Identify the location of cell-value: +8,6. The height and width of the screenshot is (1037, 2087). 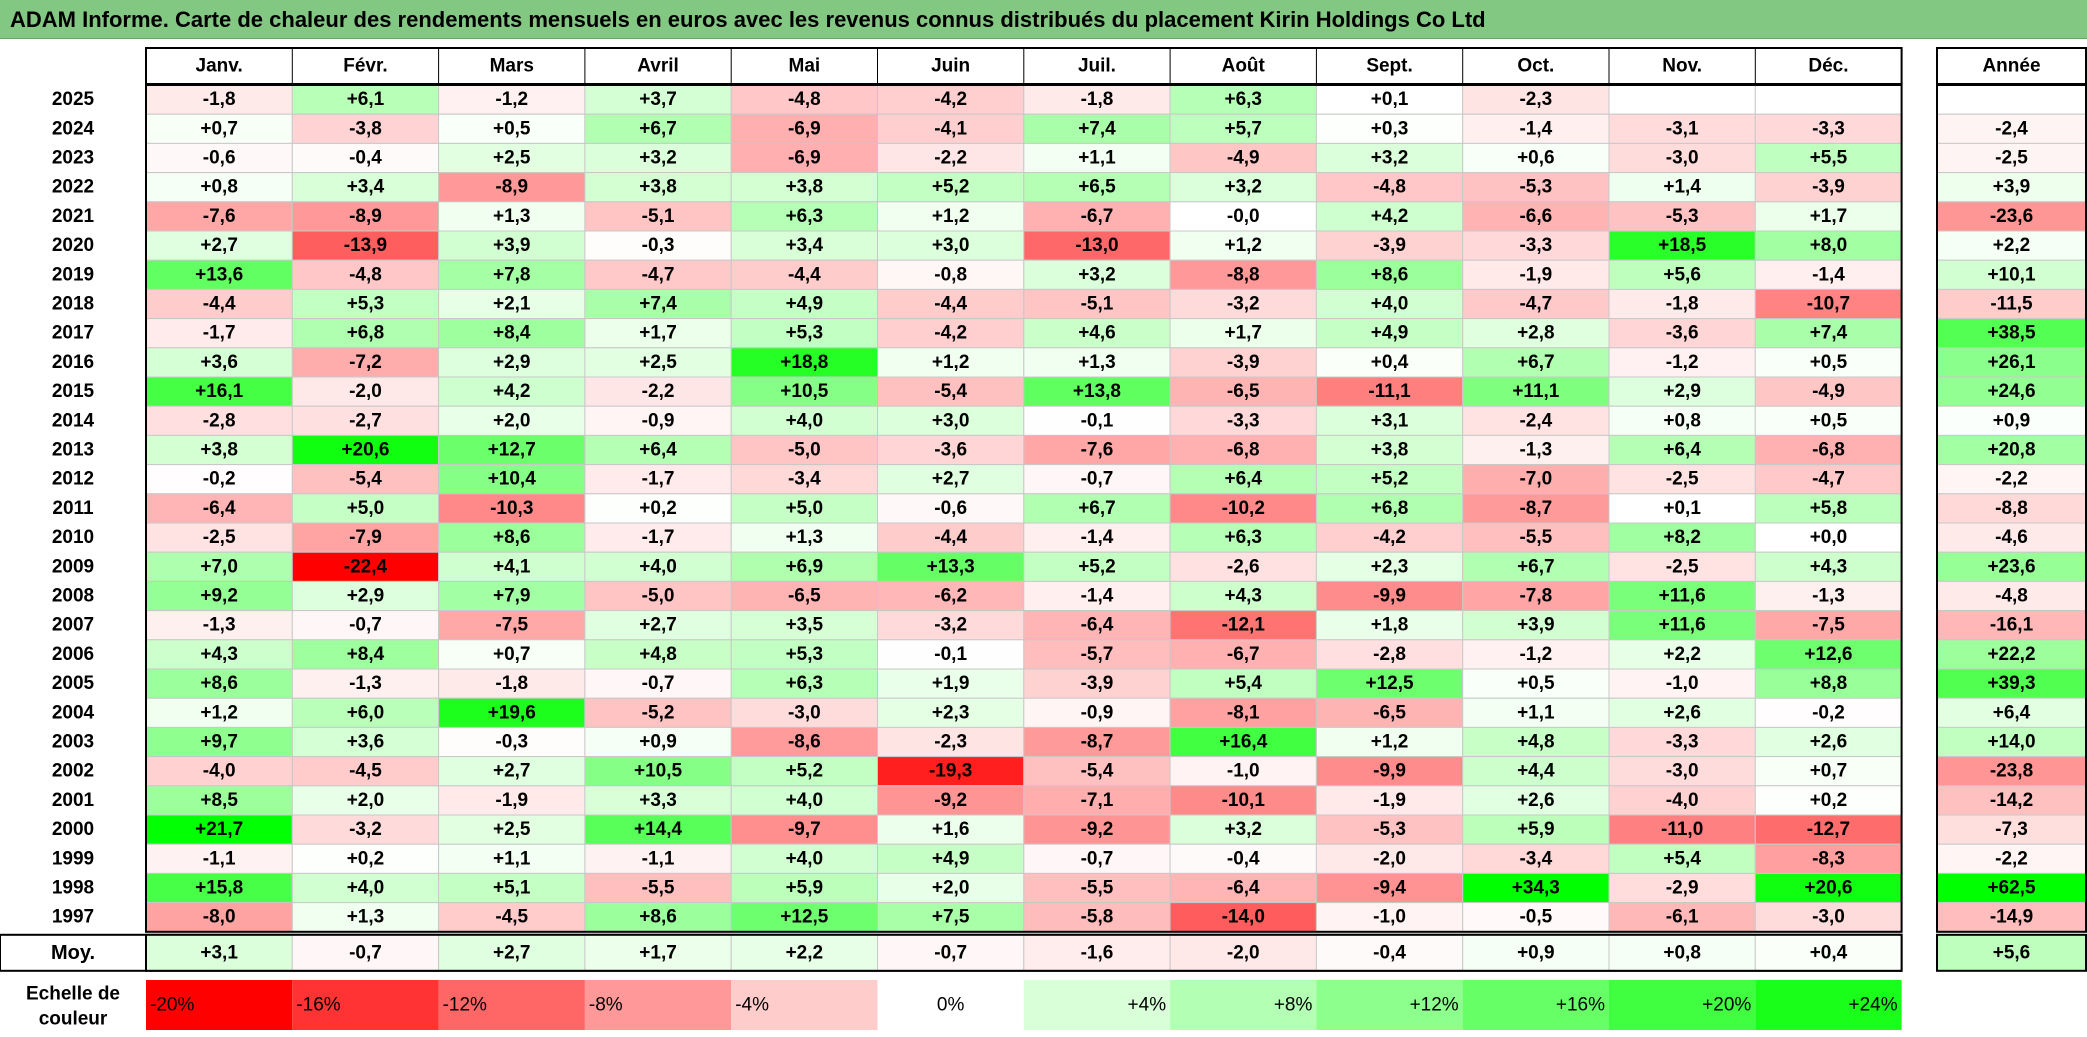
(658, 917).